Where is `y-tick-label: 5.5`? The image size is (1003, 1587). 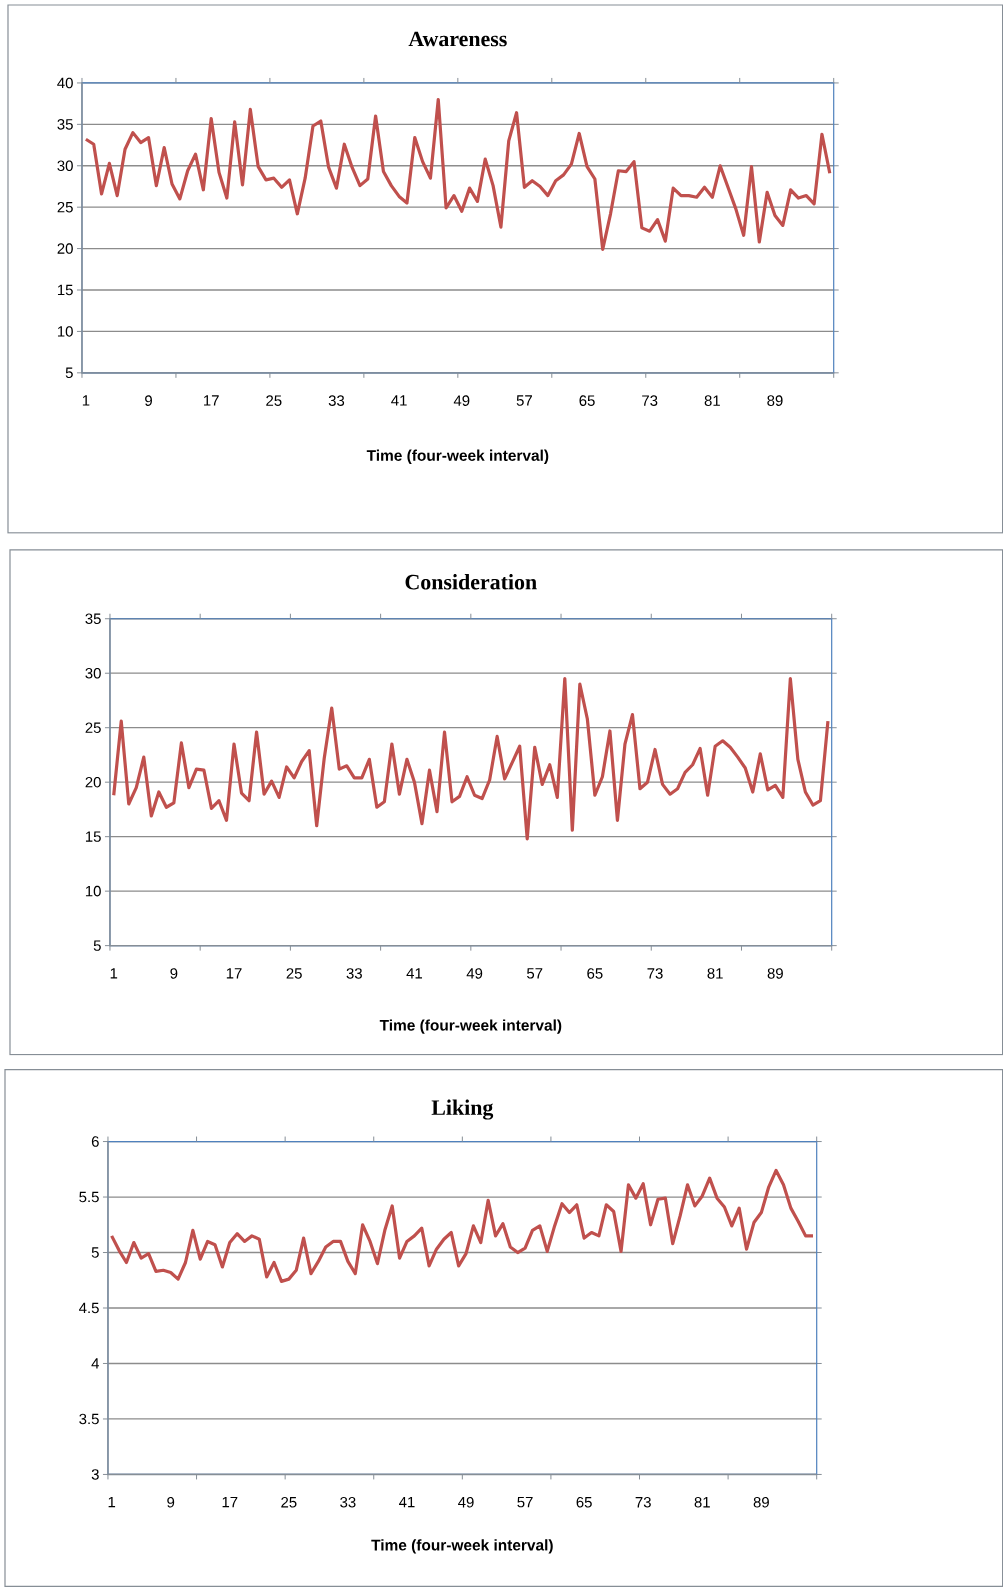 y-tick-label: 5.5 is located at coordinates (89, 1197).